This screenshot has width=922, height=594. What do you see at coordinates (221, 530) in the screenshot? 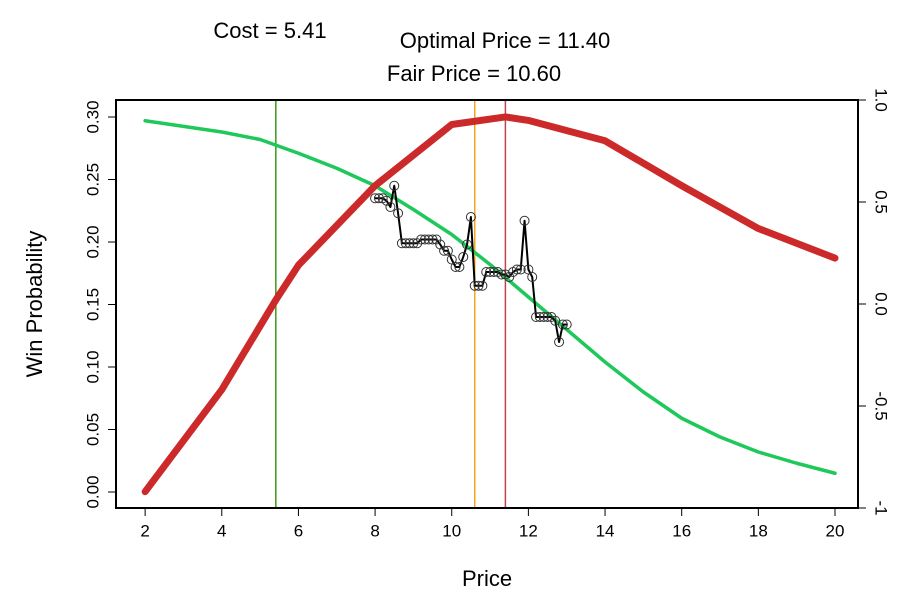
I see `x-tick-label: 4` at bounding box center [221, 530].